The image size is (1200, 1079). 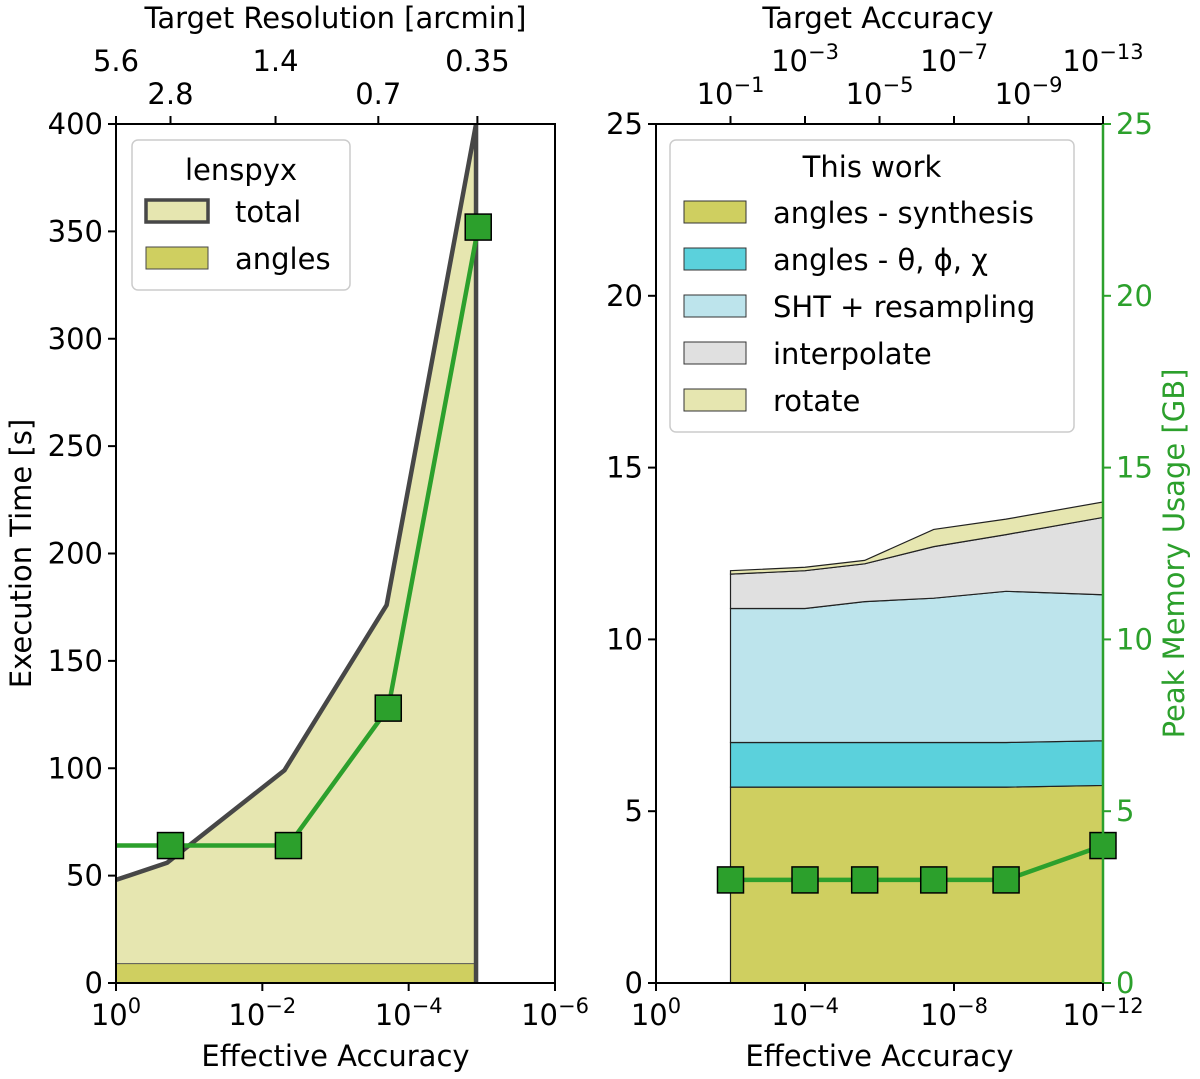 What do you see at coordinates (880, 92) in the screenshot?
I see `top-tick-label: 10⁻⁵` at bounding box center [880, 92].